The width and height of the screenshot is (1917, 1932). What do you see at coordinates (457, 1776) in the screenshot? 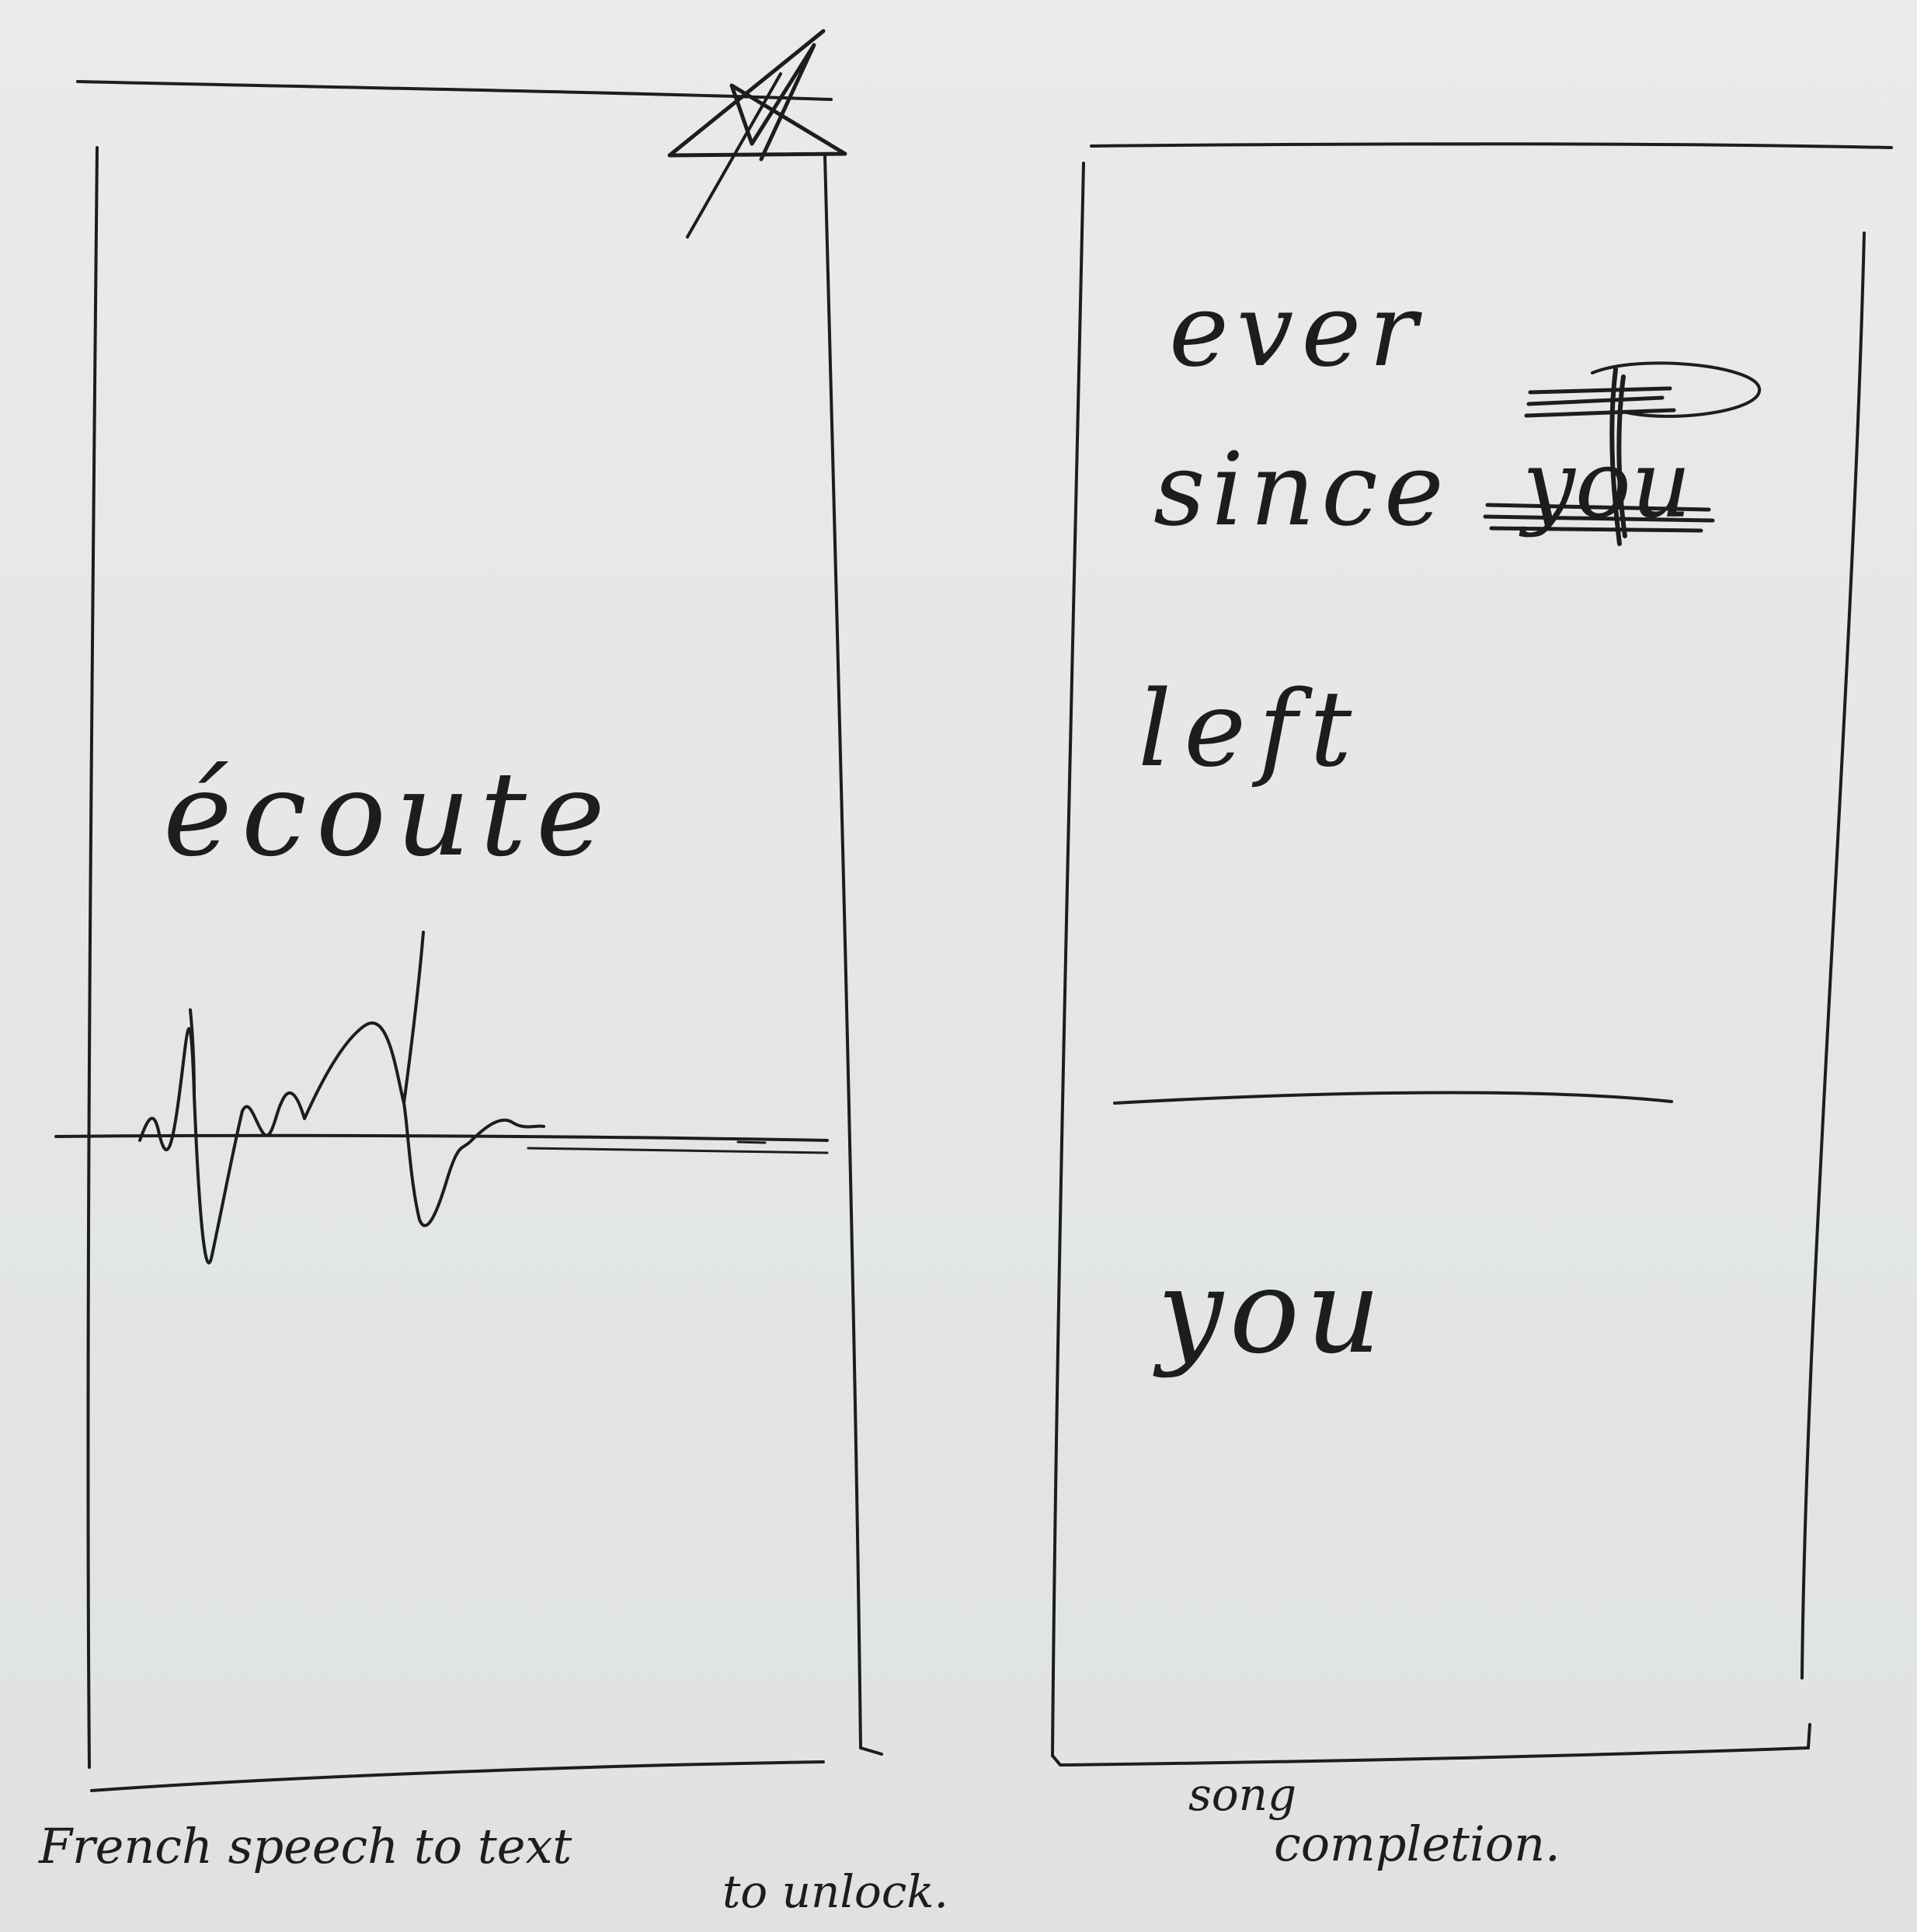
I see `left-caption-divider` at bounding box center [457, 1776].